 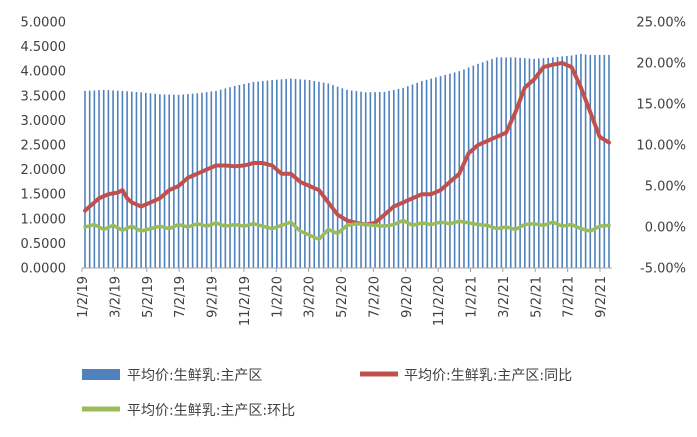 I want to click on x-tick-label: 3/2/21, so click(x=504, y=297).